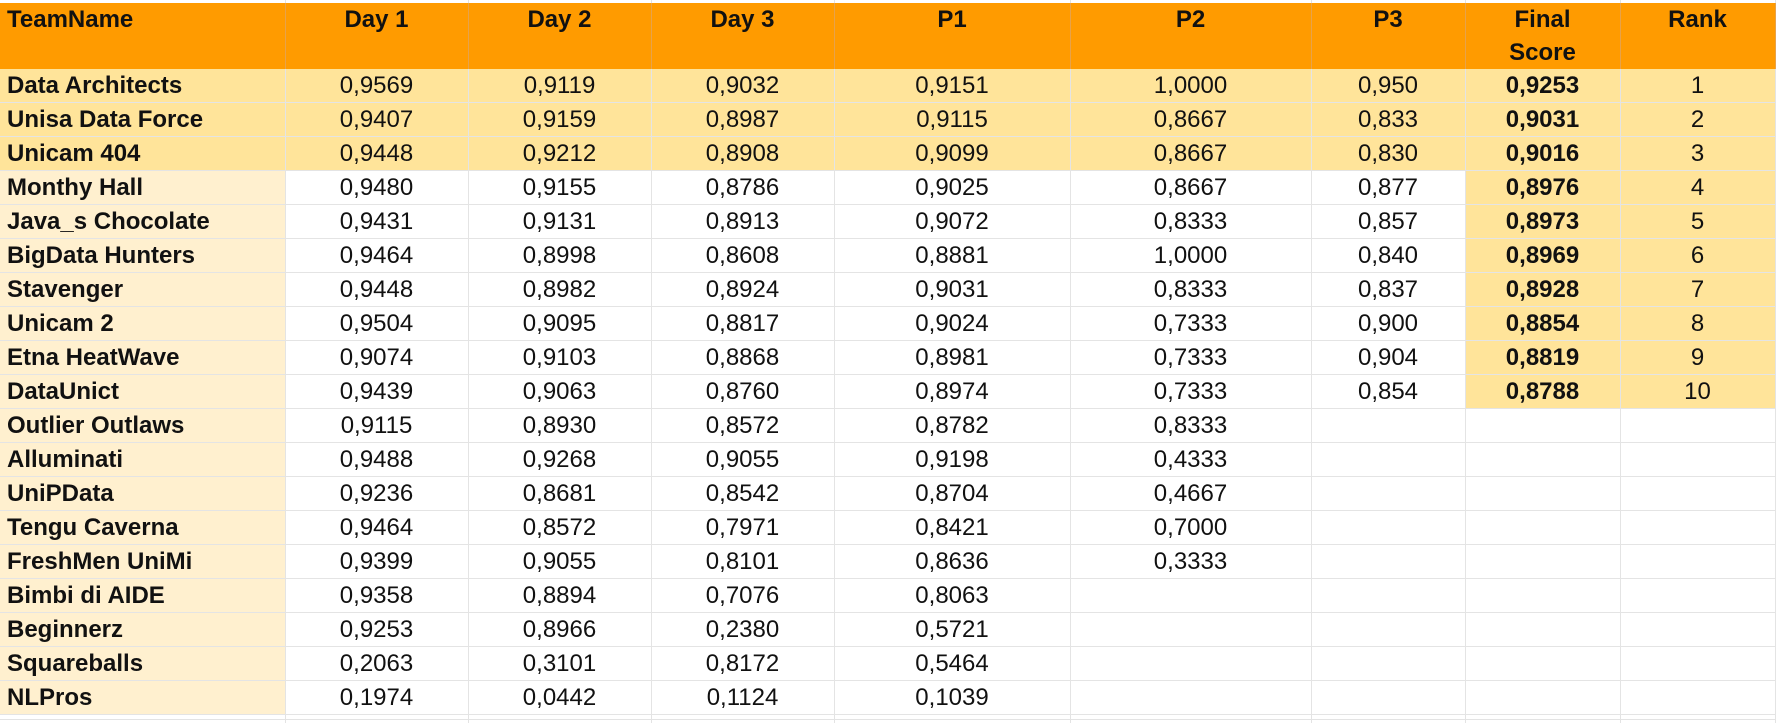  Describe the element at coordinates (560, 425) in the screenshot. I see `cell-day2: 0,8930` at that location.